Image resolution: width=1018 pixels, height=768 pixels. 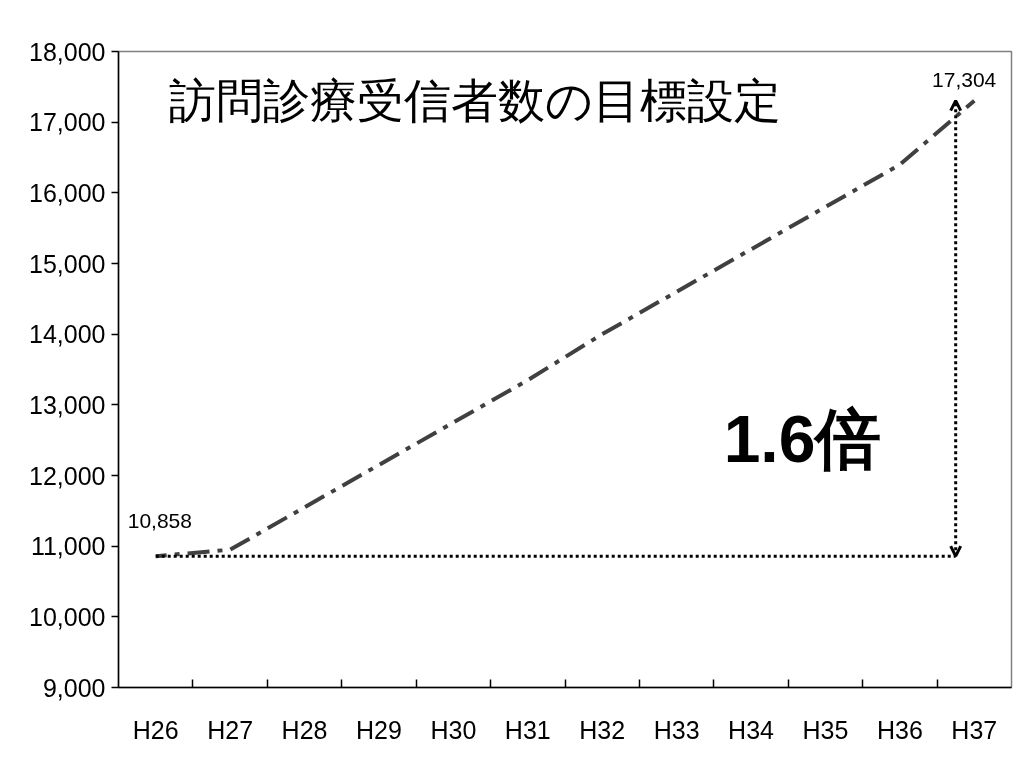 What do you see at coordinates (67, 404) in the screenshot?
I see `y-tick-label: 13,000` at bounding box center [67, 404].